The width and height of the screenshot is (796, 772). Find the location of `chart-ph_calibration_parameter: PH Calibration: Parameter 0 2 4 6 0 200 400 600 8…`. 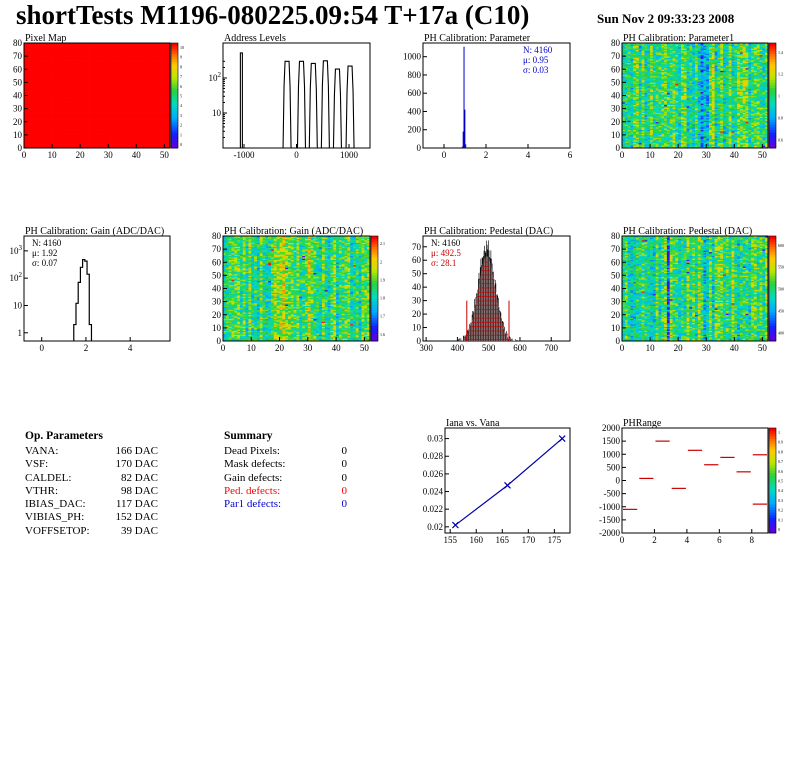

chart-ph_calibration_parameter: PH Calibration: Parameter 0 2 4 6 0 200 400 600 8… is located at coordinates (488, 96).